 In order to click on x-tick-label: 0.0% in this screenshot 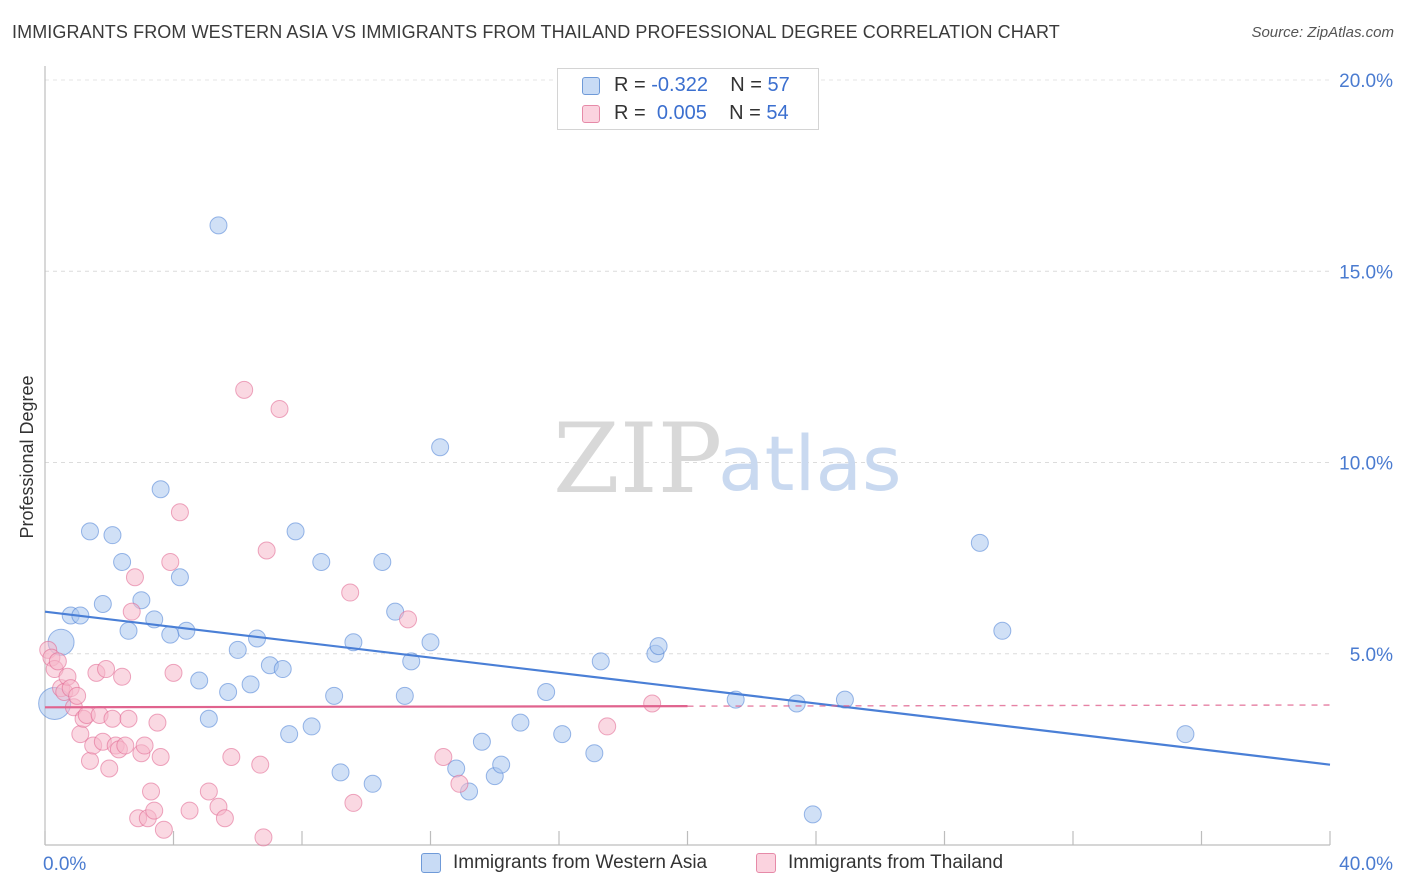, I will do `click(64, 864)`.